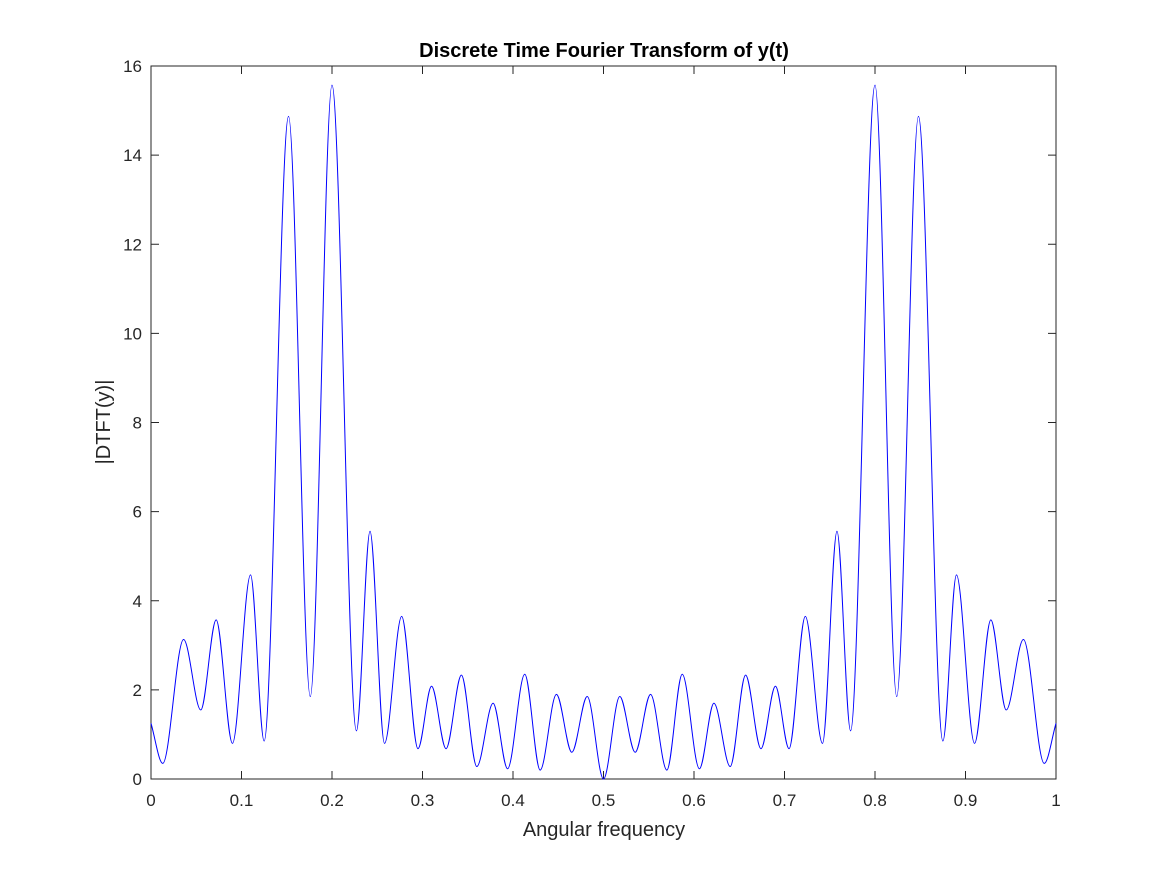  I want to click on x-tick-label: 0.8, so click(875, 800).